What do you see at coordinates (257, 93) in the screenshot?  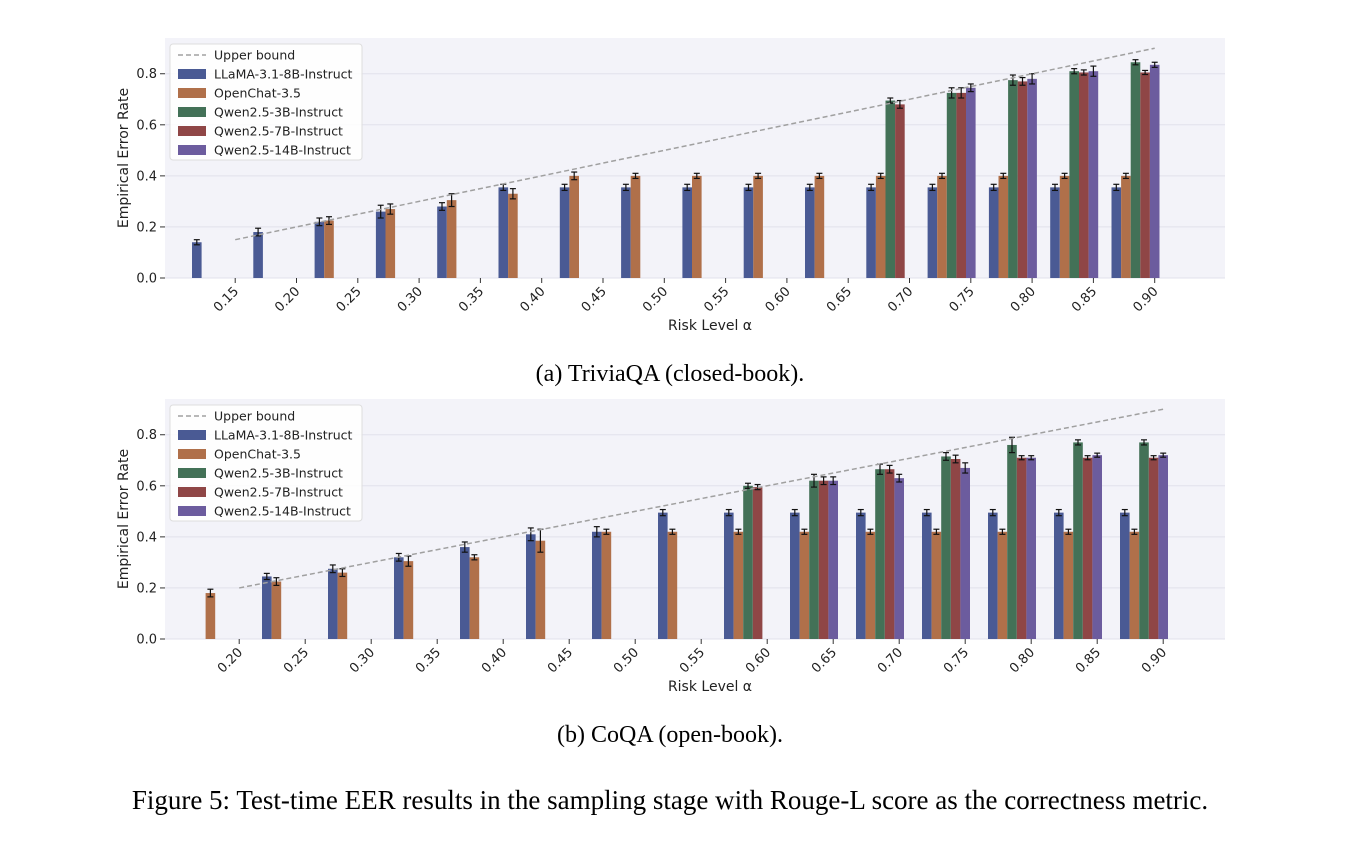 I see `legend-label-openchat-3-5: OpenChat-3.5` at bounding box center [257, 93].